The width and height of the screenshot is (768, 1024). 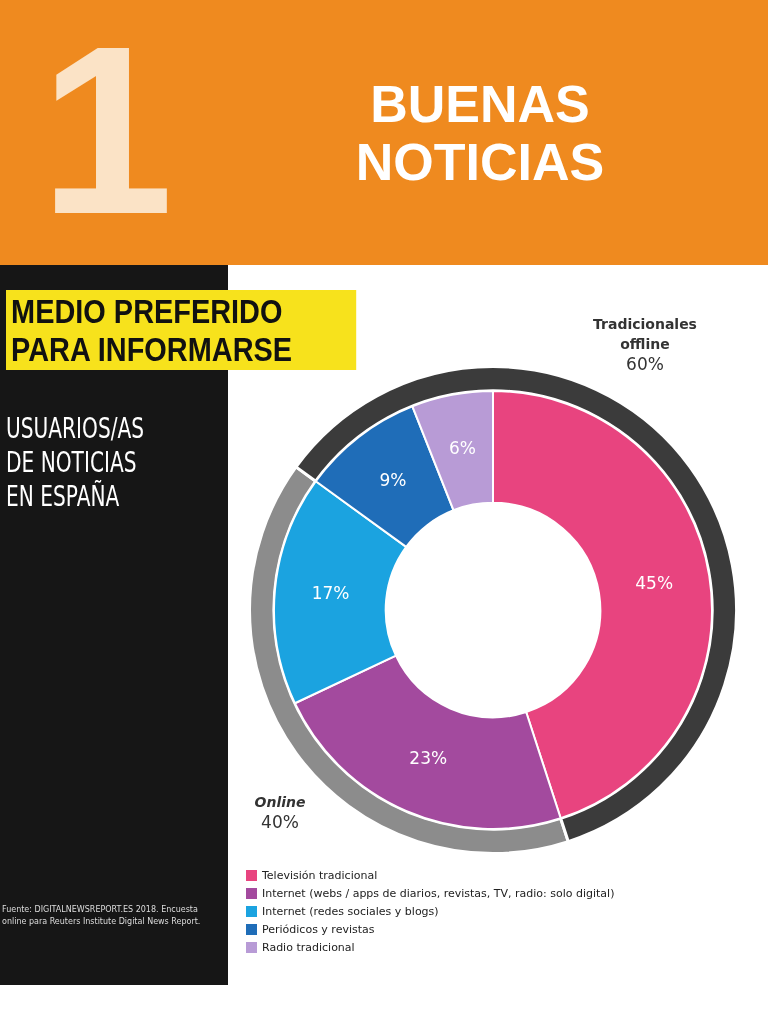 I want to click on legend-label: Internet (webs / apps de diarios, revistas, TV, radio: solo digital), so click(x=438, y=893).